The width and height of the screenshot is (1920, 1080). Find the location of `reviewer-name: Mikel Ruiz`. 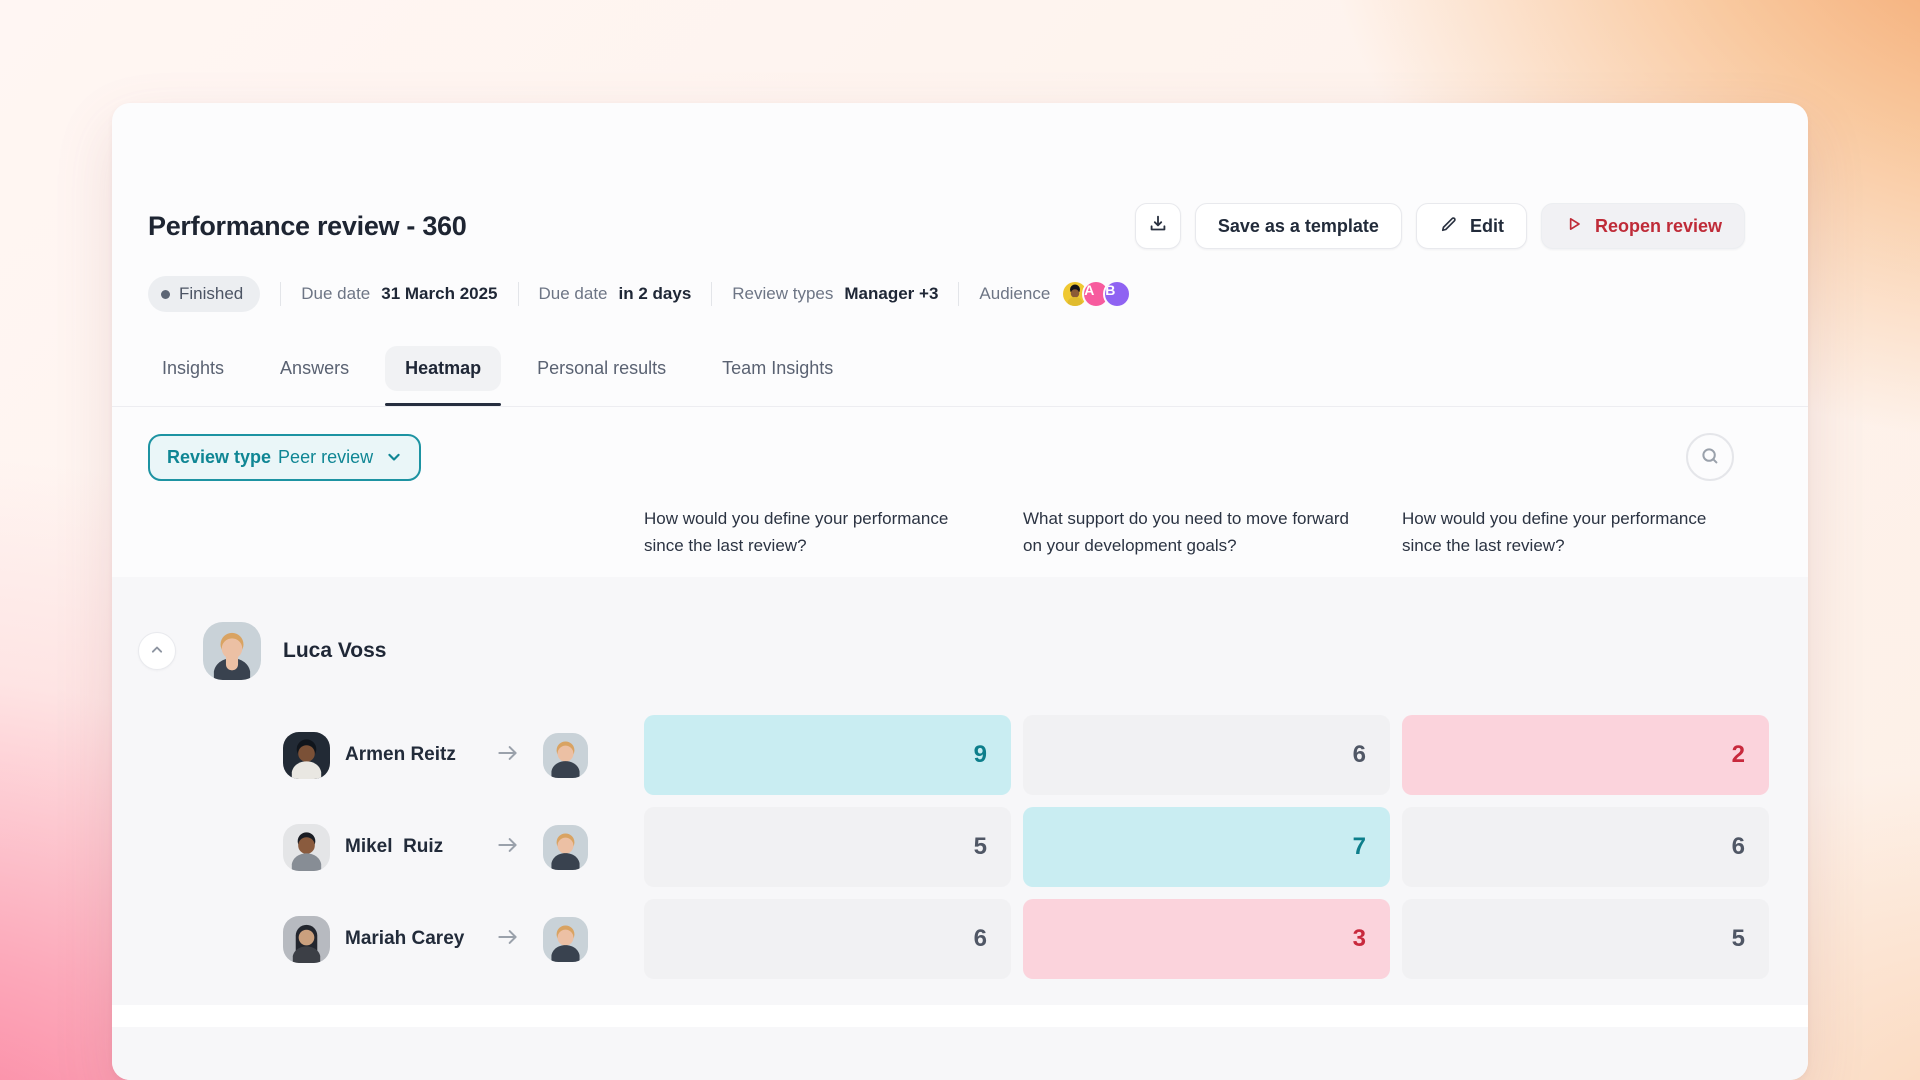

reviewer-name: Mikel Ruiz is located at coordinates (394, 846).